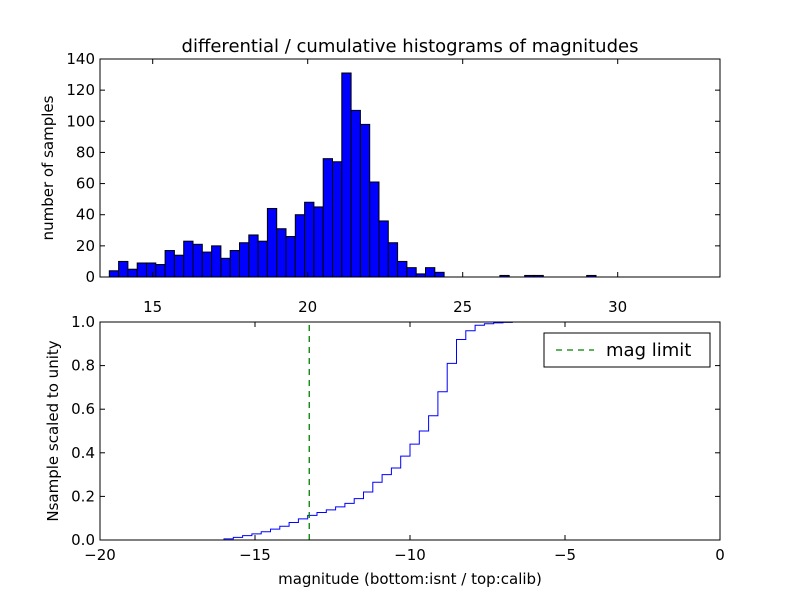  Describe the element at coordinates (617, 307) in the screenshot. I see `x-tick-label: 30` at that location.